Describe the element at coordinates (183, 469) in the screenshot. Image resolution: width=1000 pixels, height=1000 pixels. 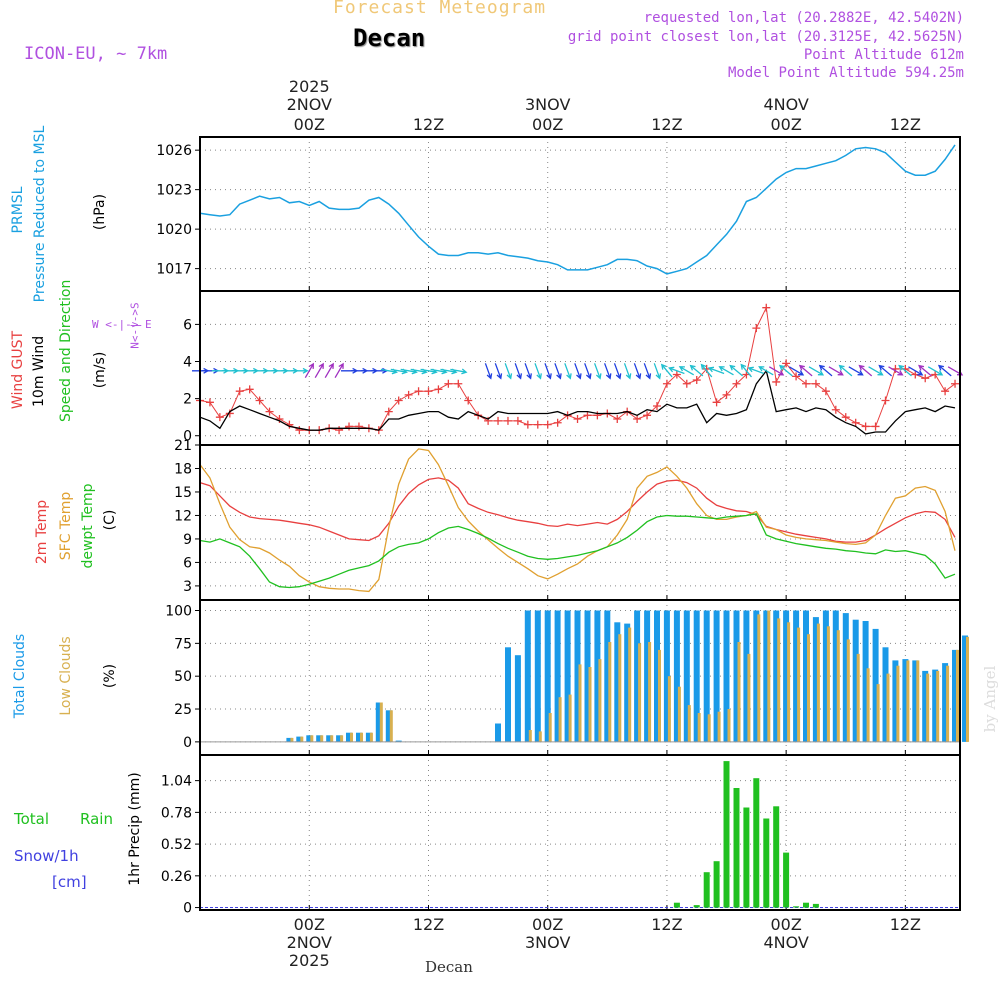
I see `y-tick-label: 18` at that location.